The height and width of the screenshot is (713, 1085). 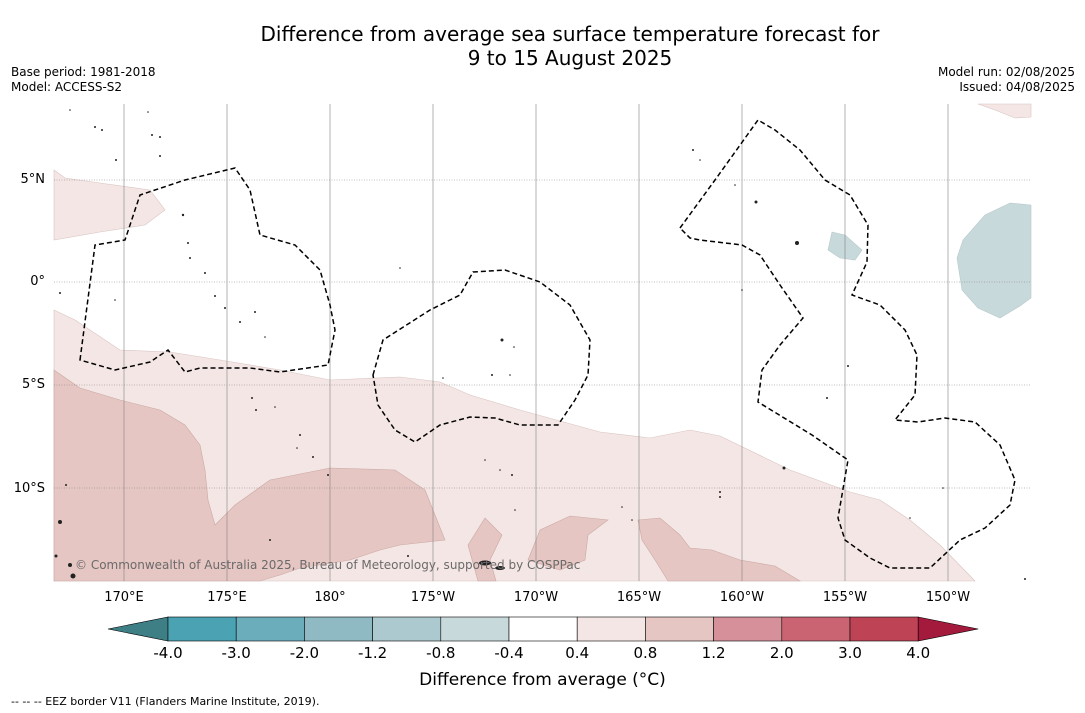 What do you see at coordinates (568, 543) in the screenshot?
I see `warm-anomaly-mid-patch-b` at bounding box center [568, 543].